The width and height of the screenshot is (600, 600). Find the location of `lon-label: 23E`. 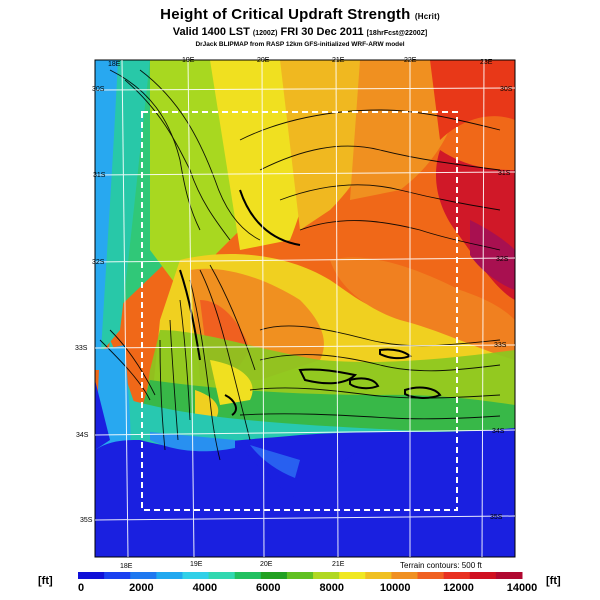

lon-label: 23E is located at coordinates (486, 62).